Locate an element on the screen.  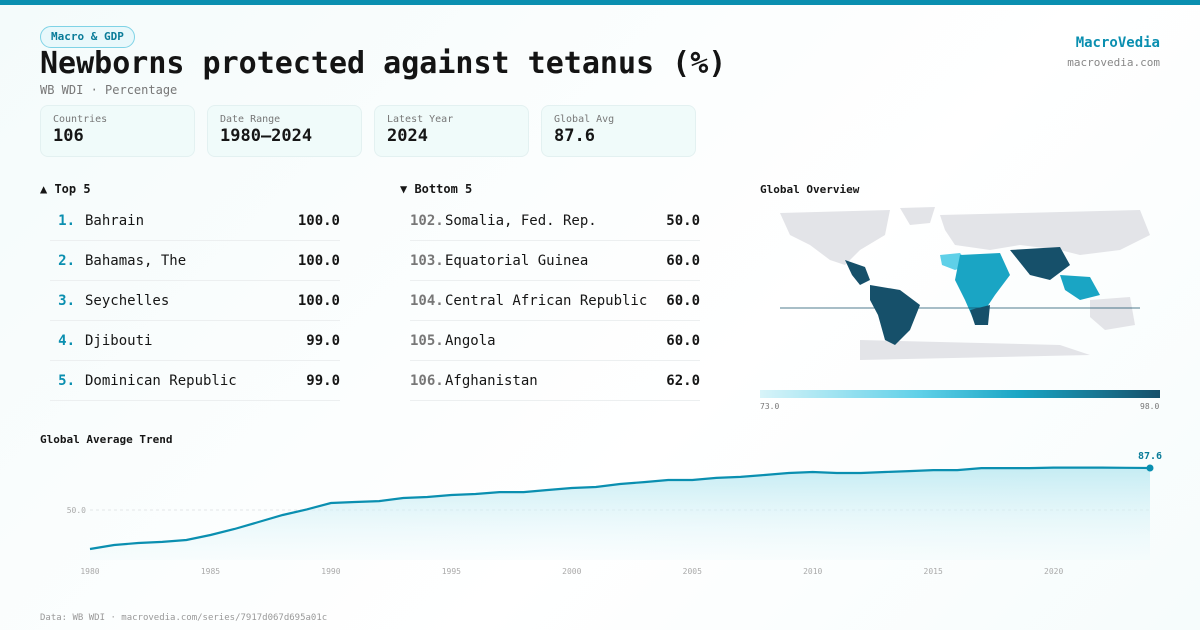
color-scale-bar is located at coordinates (960, 394).